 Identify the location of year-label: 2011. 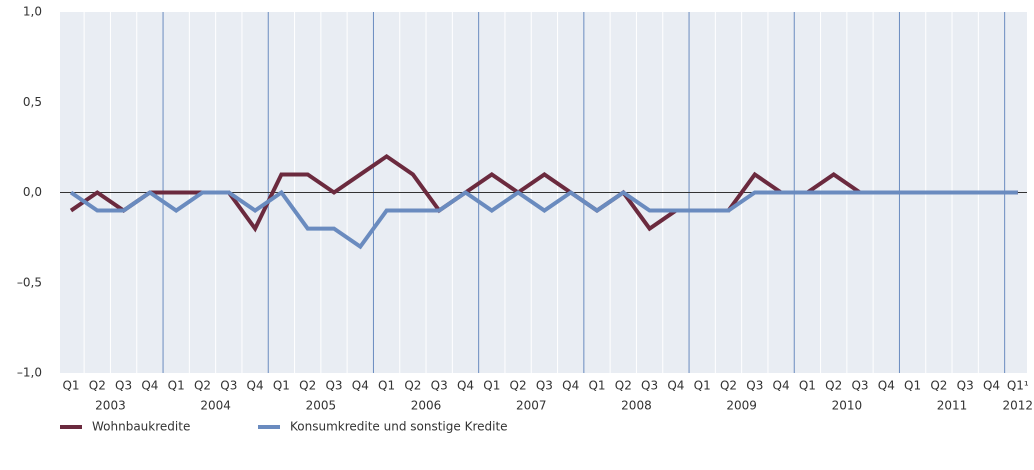
(952, 406).